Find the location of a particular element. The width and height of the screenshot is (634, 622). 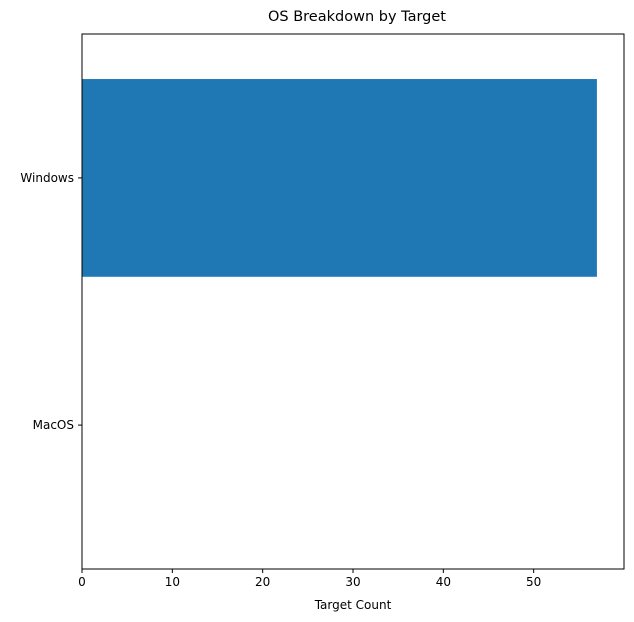

x-axis-ticks: 0 10 20 30 40 50 is located at coordinates (309, 579).